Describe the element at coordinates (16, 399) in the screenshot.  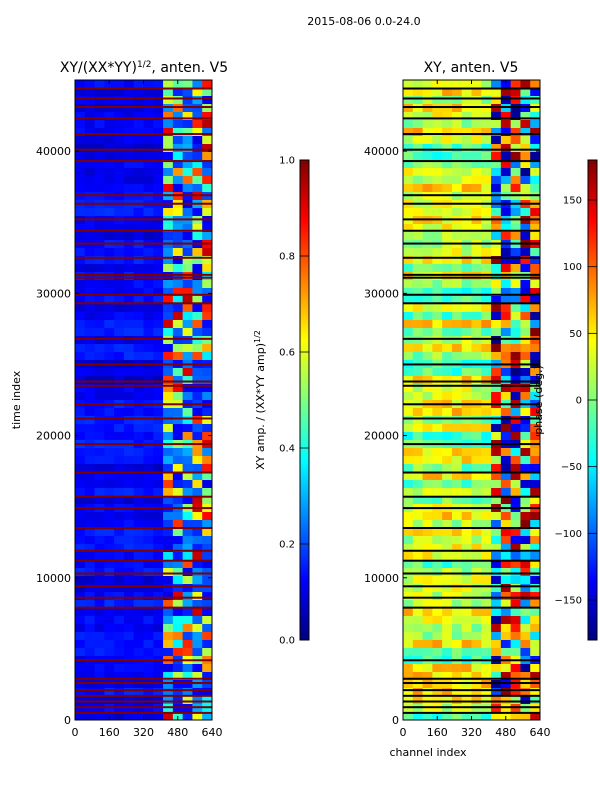
I see `amp-y-label: time index` at that location.